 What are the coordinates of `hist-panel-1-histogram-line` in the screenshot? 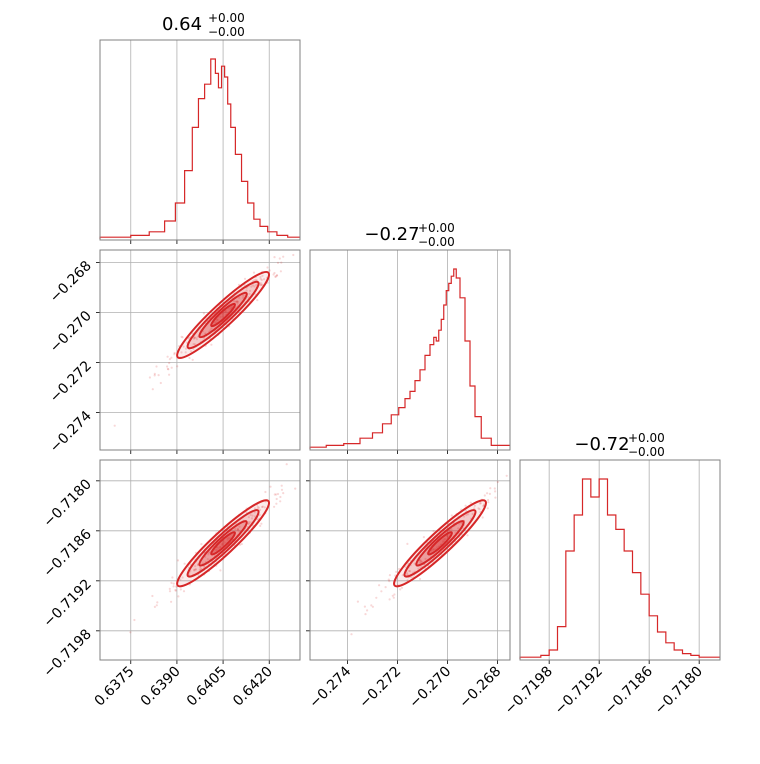 It's located at (409, 358).